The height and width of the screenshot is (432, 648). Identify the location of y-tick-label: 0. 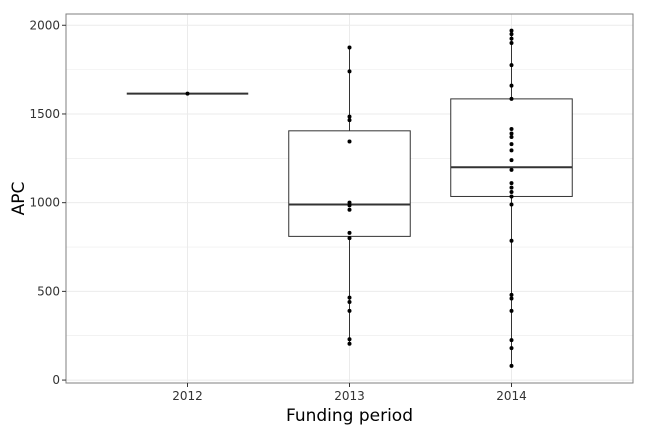
(56, 380).